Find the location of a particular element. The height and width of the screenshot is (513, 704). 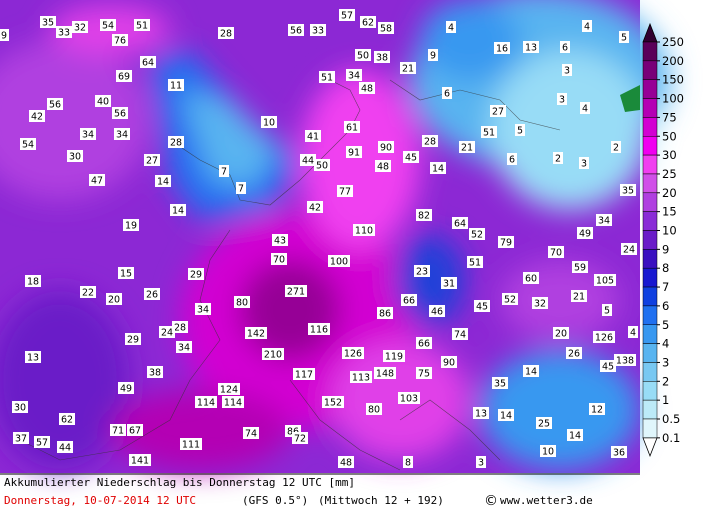

map-value: 38 is located at coordinates (155, 373).